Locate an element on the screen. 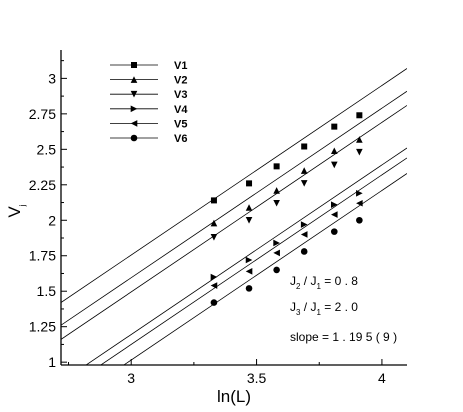  ratio1-j-bot: J is located at coordinates (313, 281).